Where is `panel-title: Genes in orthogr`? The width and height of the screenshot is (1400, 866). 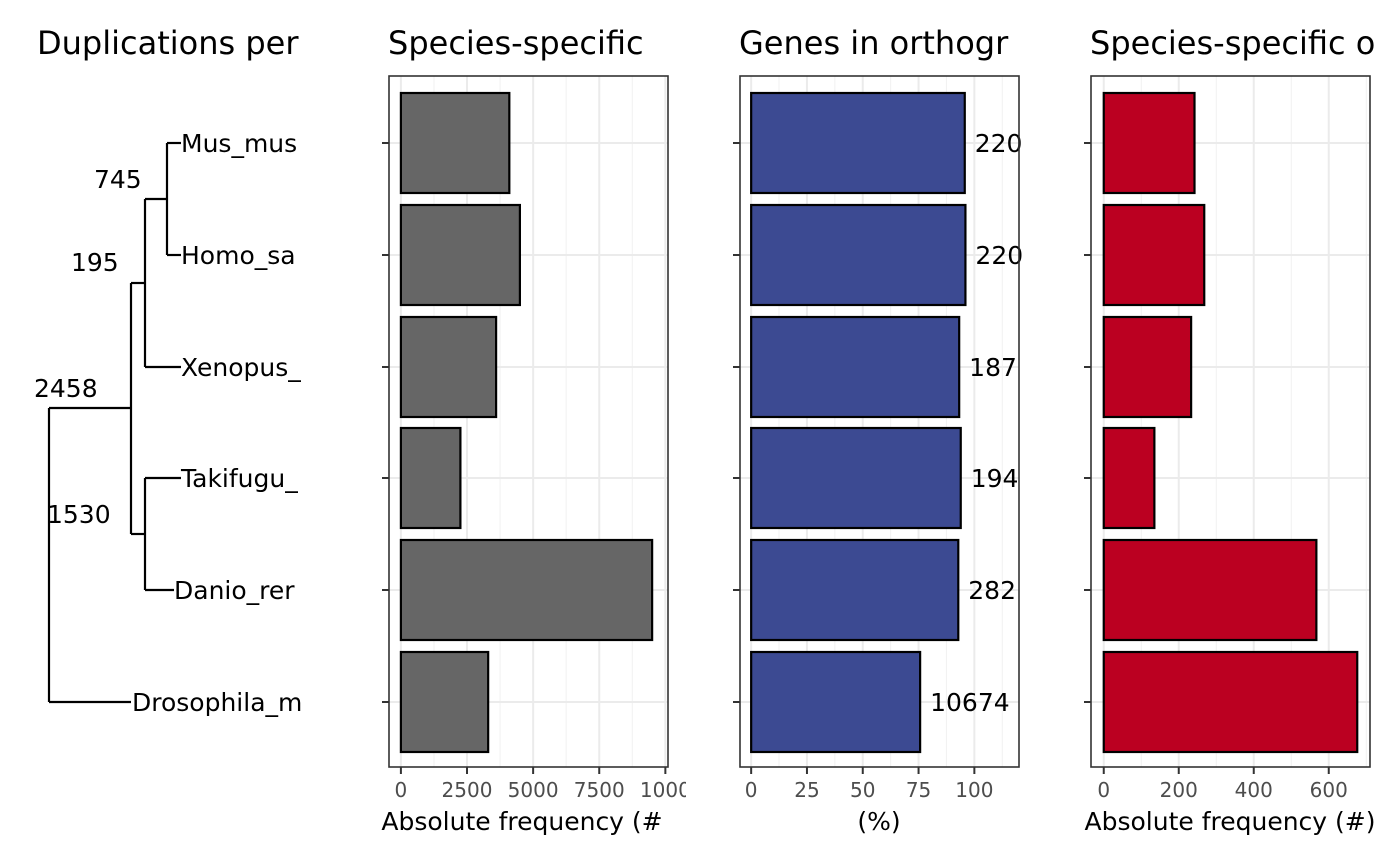 panel-title: Genes in orthogr is located at coordinates (874, 43).